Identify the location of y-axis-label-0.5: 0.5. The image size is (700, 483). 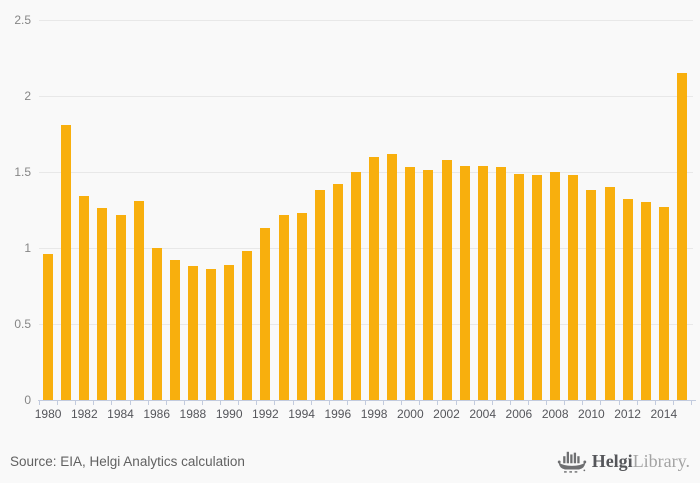
(22, 324).